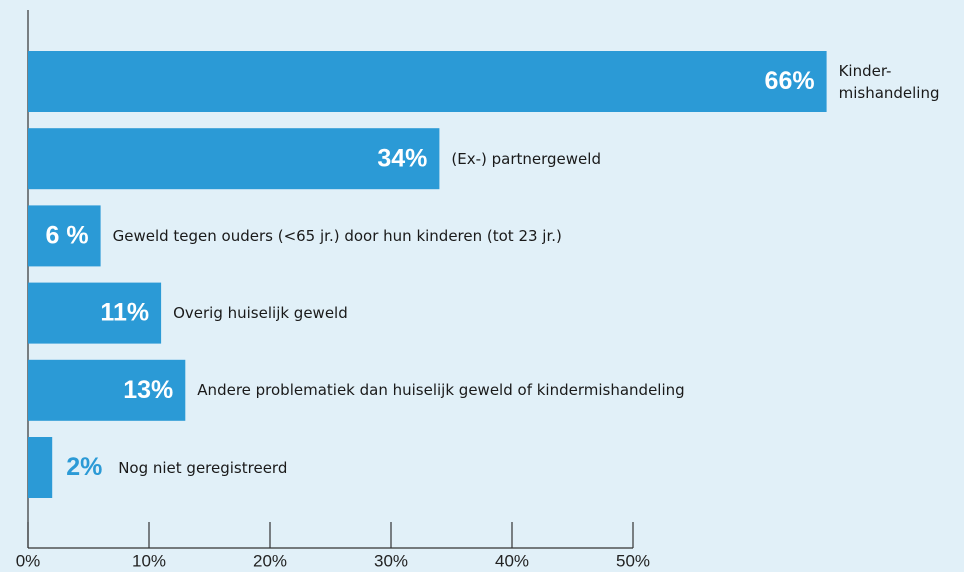 The width and height of the screenshot is (964, 572). I want to click on category-text: Overig huiselijk geweld, so click(260, 313).